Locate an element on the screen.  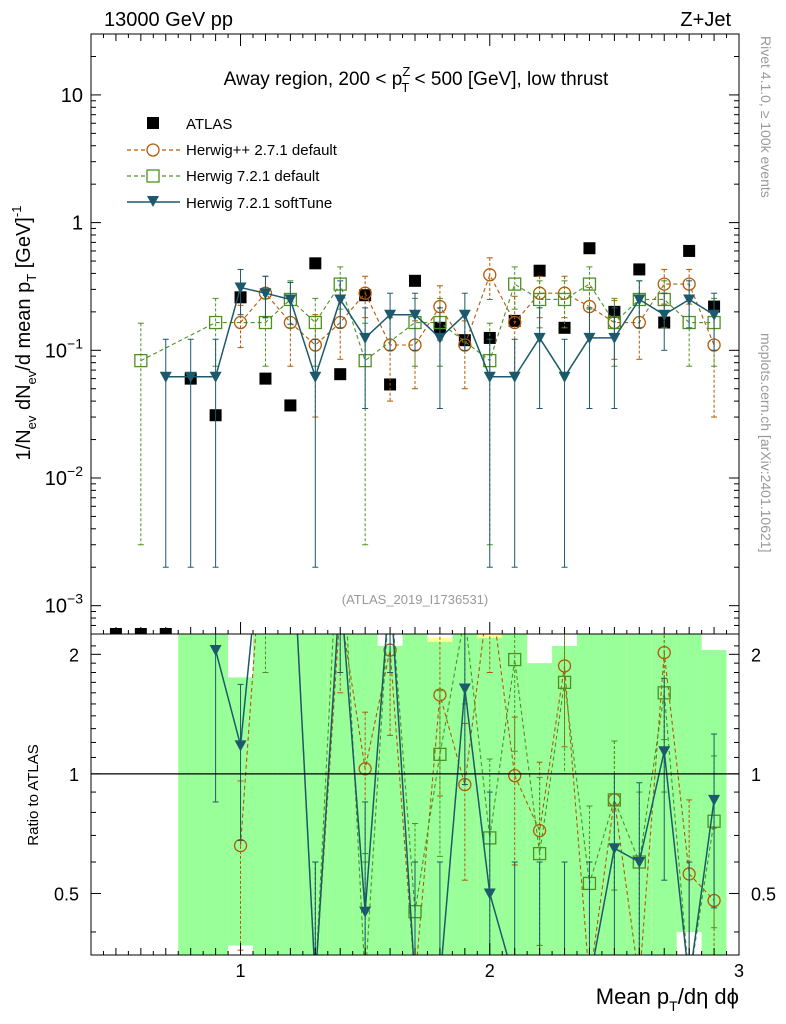
legend-entry-hpp: Herwig++ 2.7.1 default is located at coordinates (232, 150).